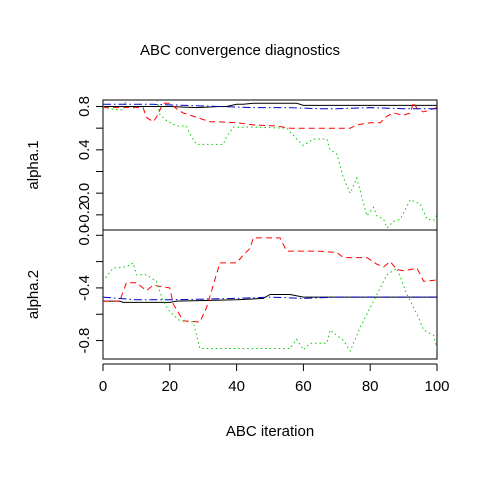  Describe the element at coordinates (33, 164) in the screenshot. I see `y-axis-label: alpha.1` at that location.